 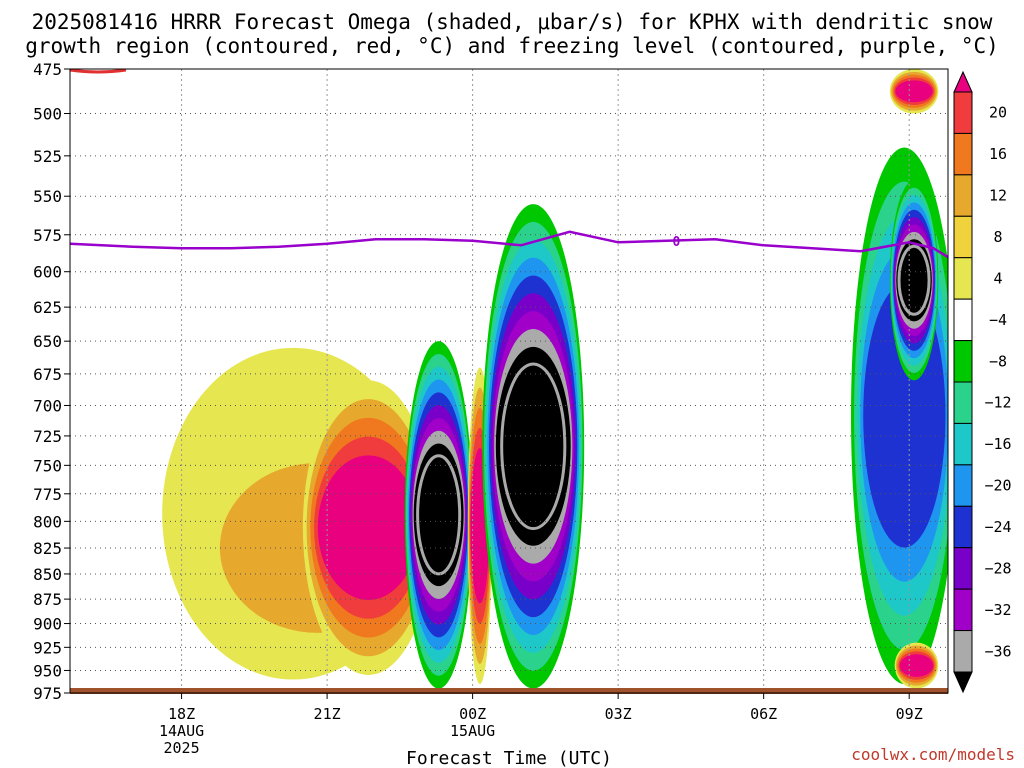 I want to click on y-tick-label-975: 975, so click(x=47, y=693).